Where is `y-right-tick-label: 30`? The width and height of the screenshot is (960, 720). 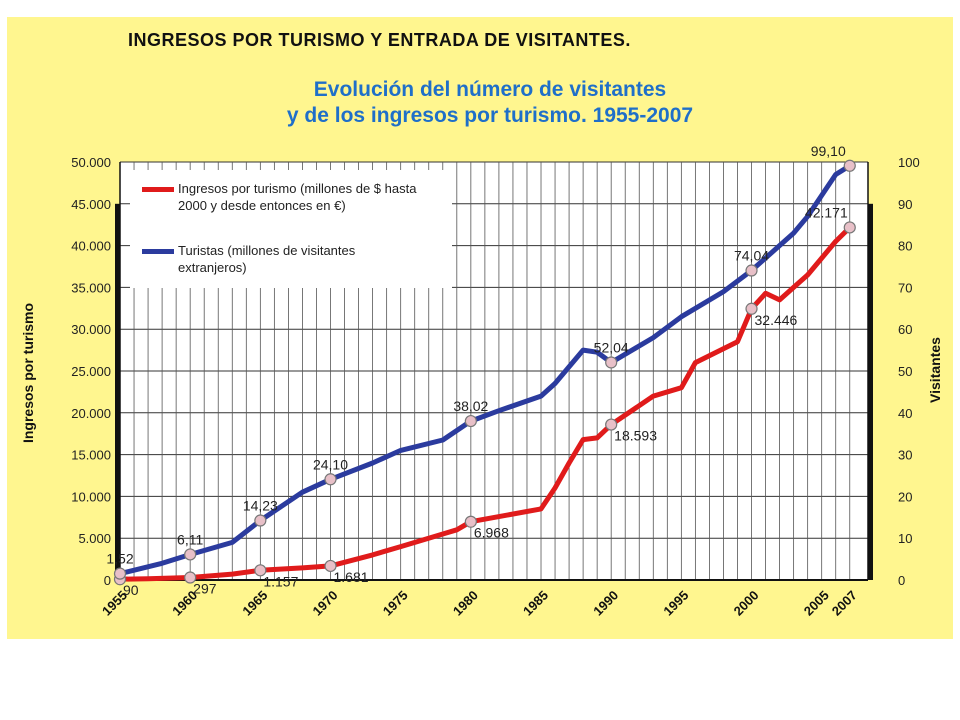
y-right-tick-label: 30 is located at coordinates (905, 455).